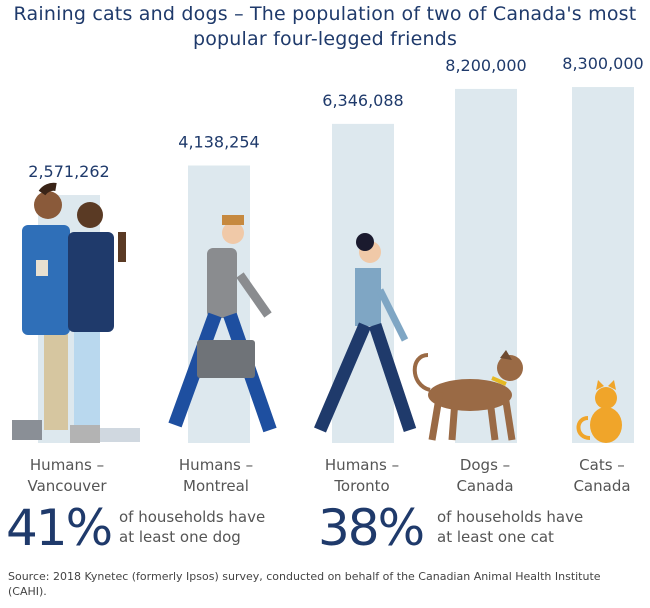 The height and width of the screenshot is (608, 650). I want to click on value-label: 8,200,000, so click(485, 65).